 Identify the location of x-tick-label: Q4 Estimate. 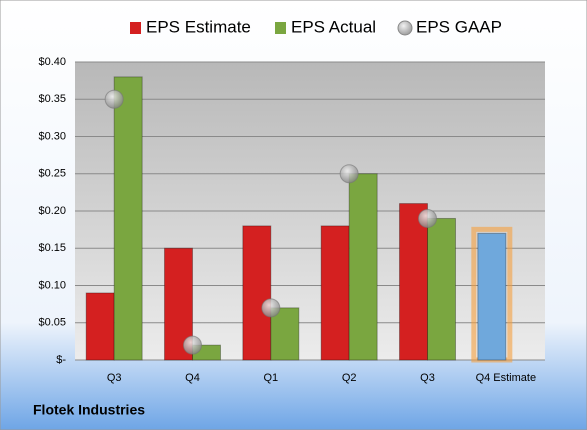
(506, 378).